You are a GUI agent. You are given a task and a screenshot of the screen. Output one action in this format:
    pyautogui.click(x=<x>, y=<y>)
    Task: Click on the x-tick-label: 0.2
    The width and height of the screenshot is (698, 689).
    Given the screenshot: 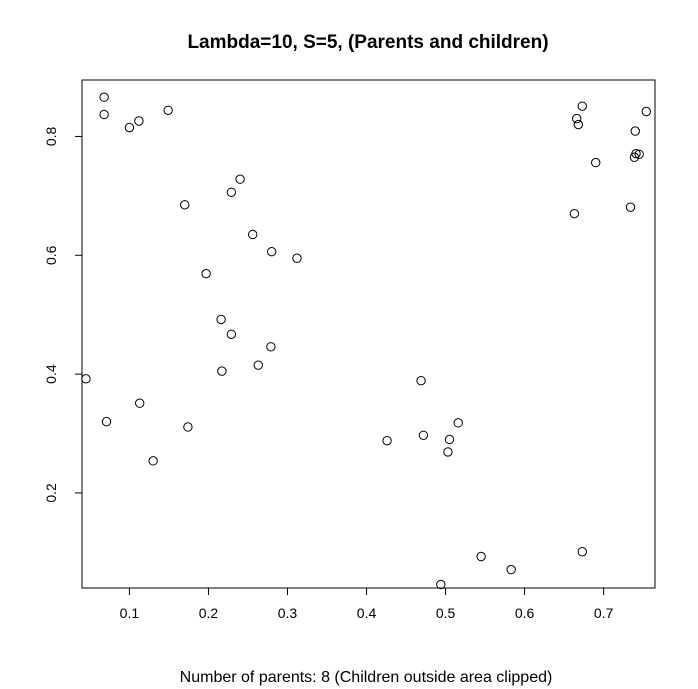 What is the action you would take?
    pyautogui.click(x=209, y=613)
    